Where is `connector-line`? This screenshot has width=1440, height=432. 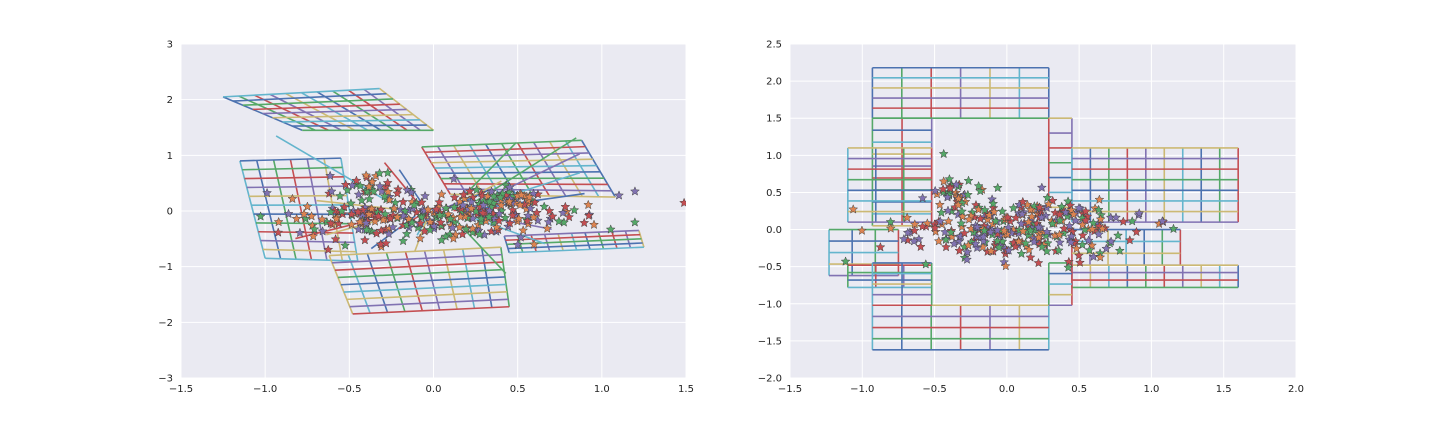
connector-line is located at coordinates (401, 184).